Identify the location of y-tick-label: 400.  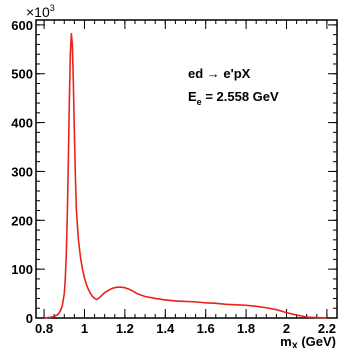
(22, 123).